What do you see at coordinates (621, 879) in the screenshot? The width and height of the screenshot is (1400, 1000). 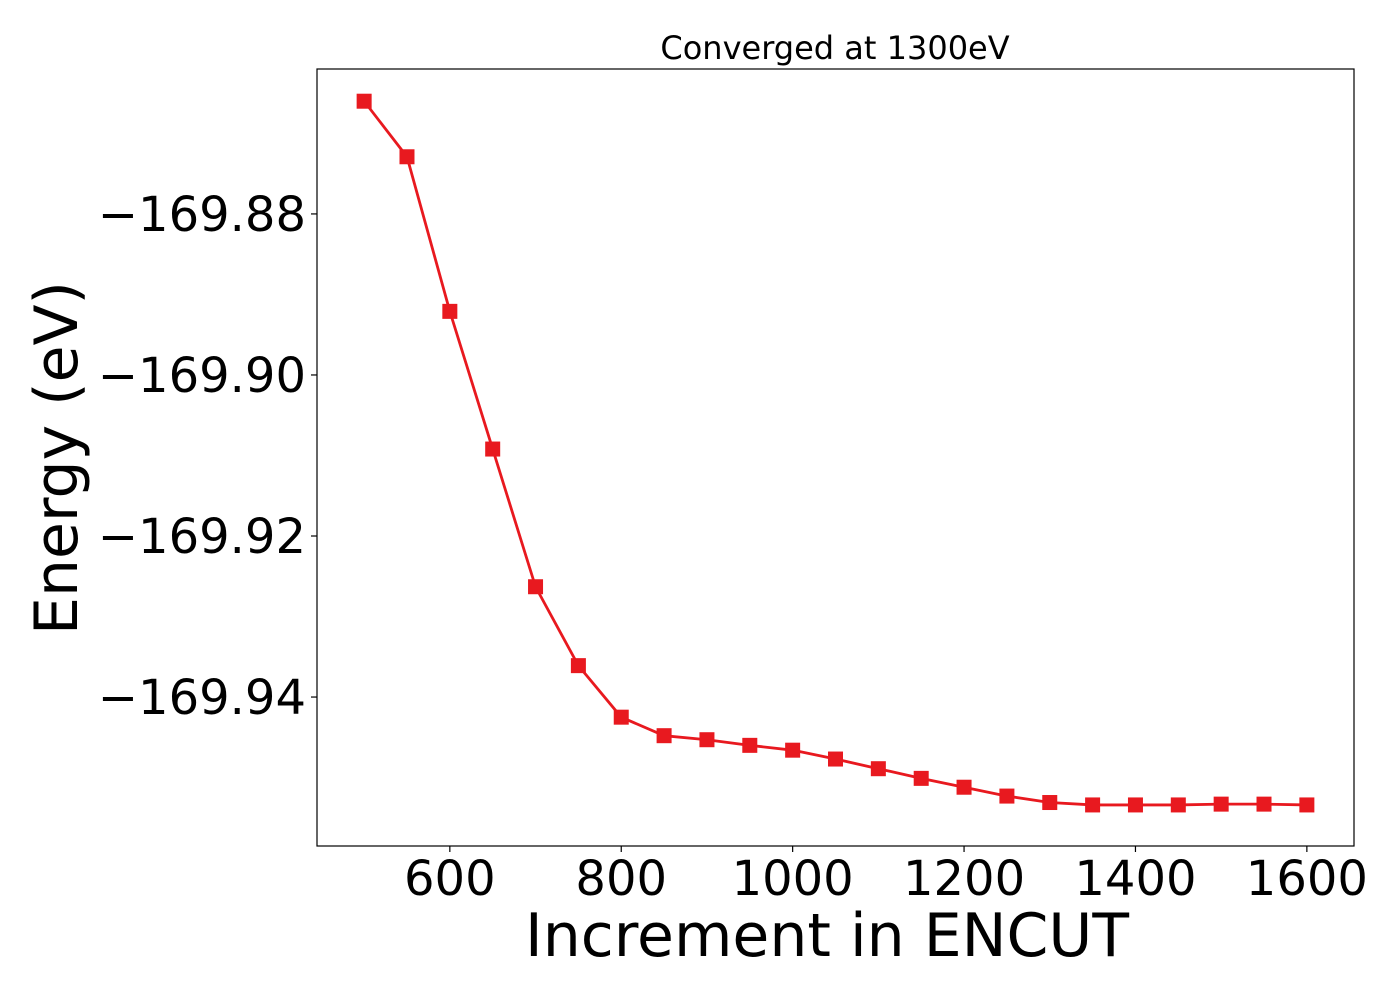 I see `x-tick-label: 800` at bounding box center [621, 879].